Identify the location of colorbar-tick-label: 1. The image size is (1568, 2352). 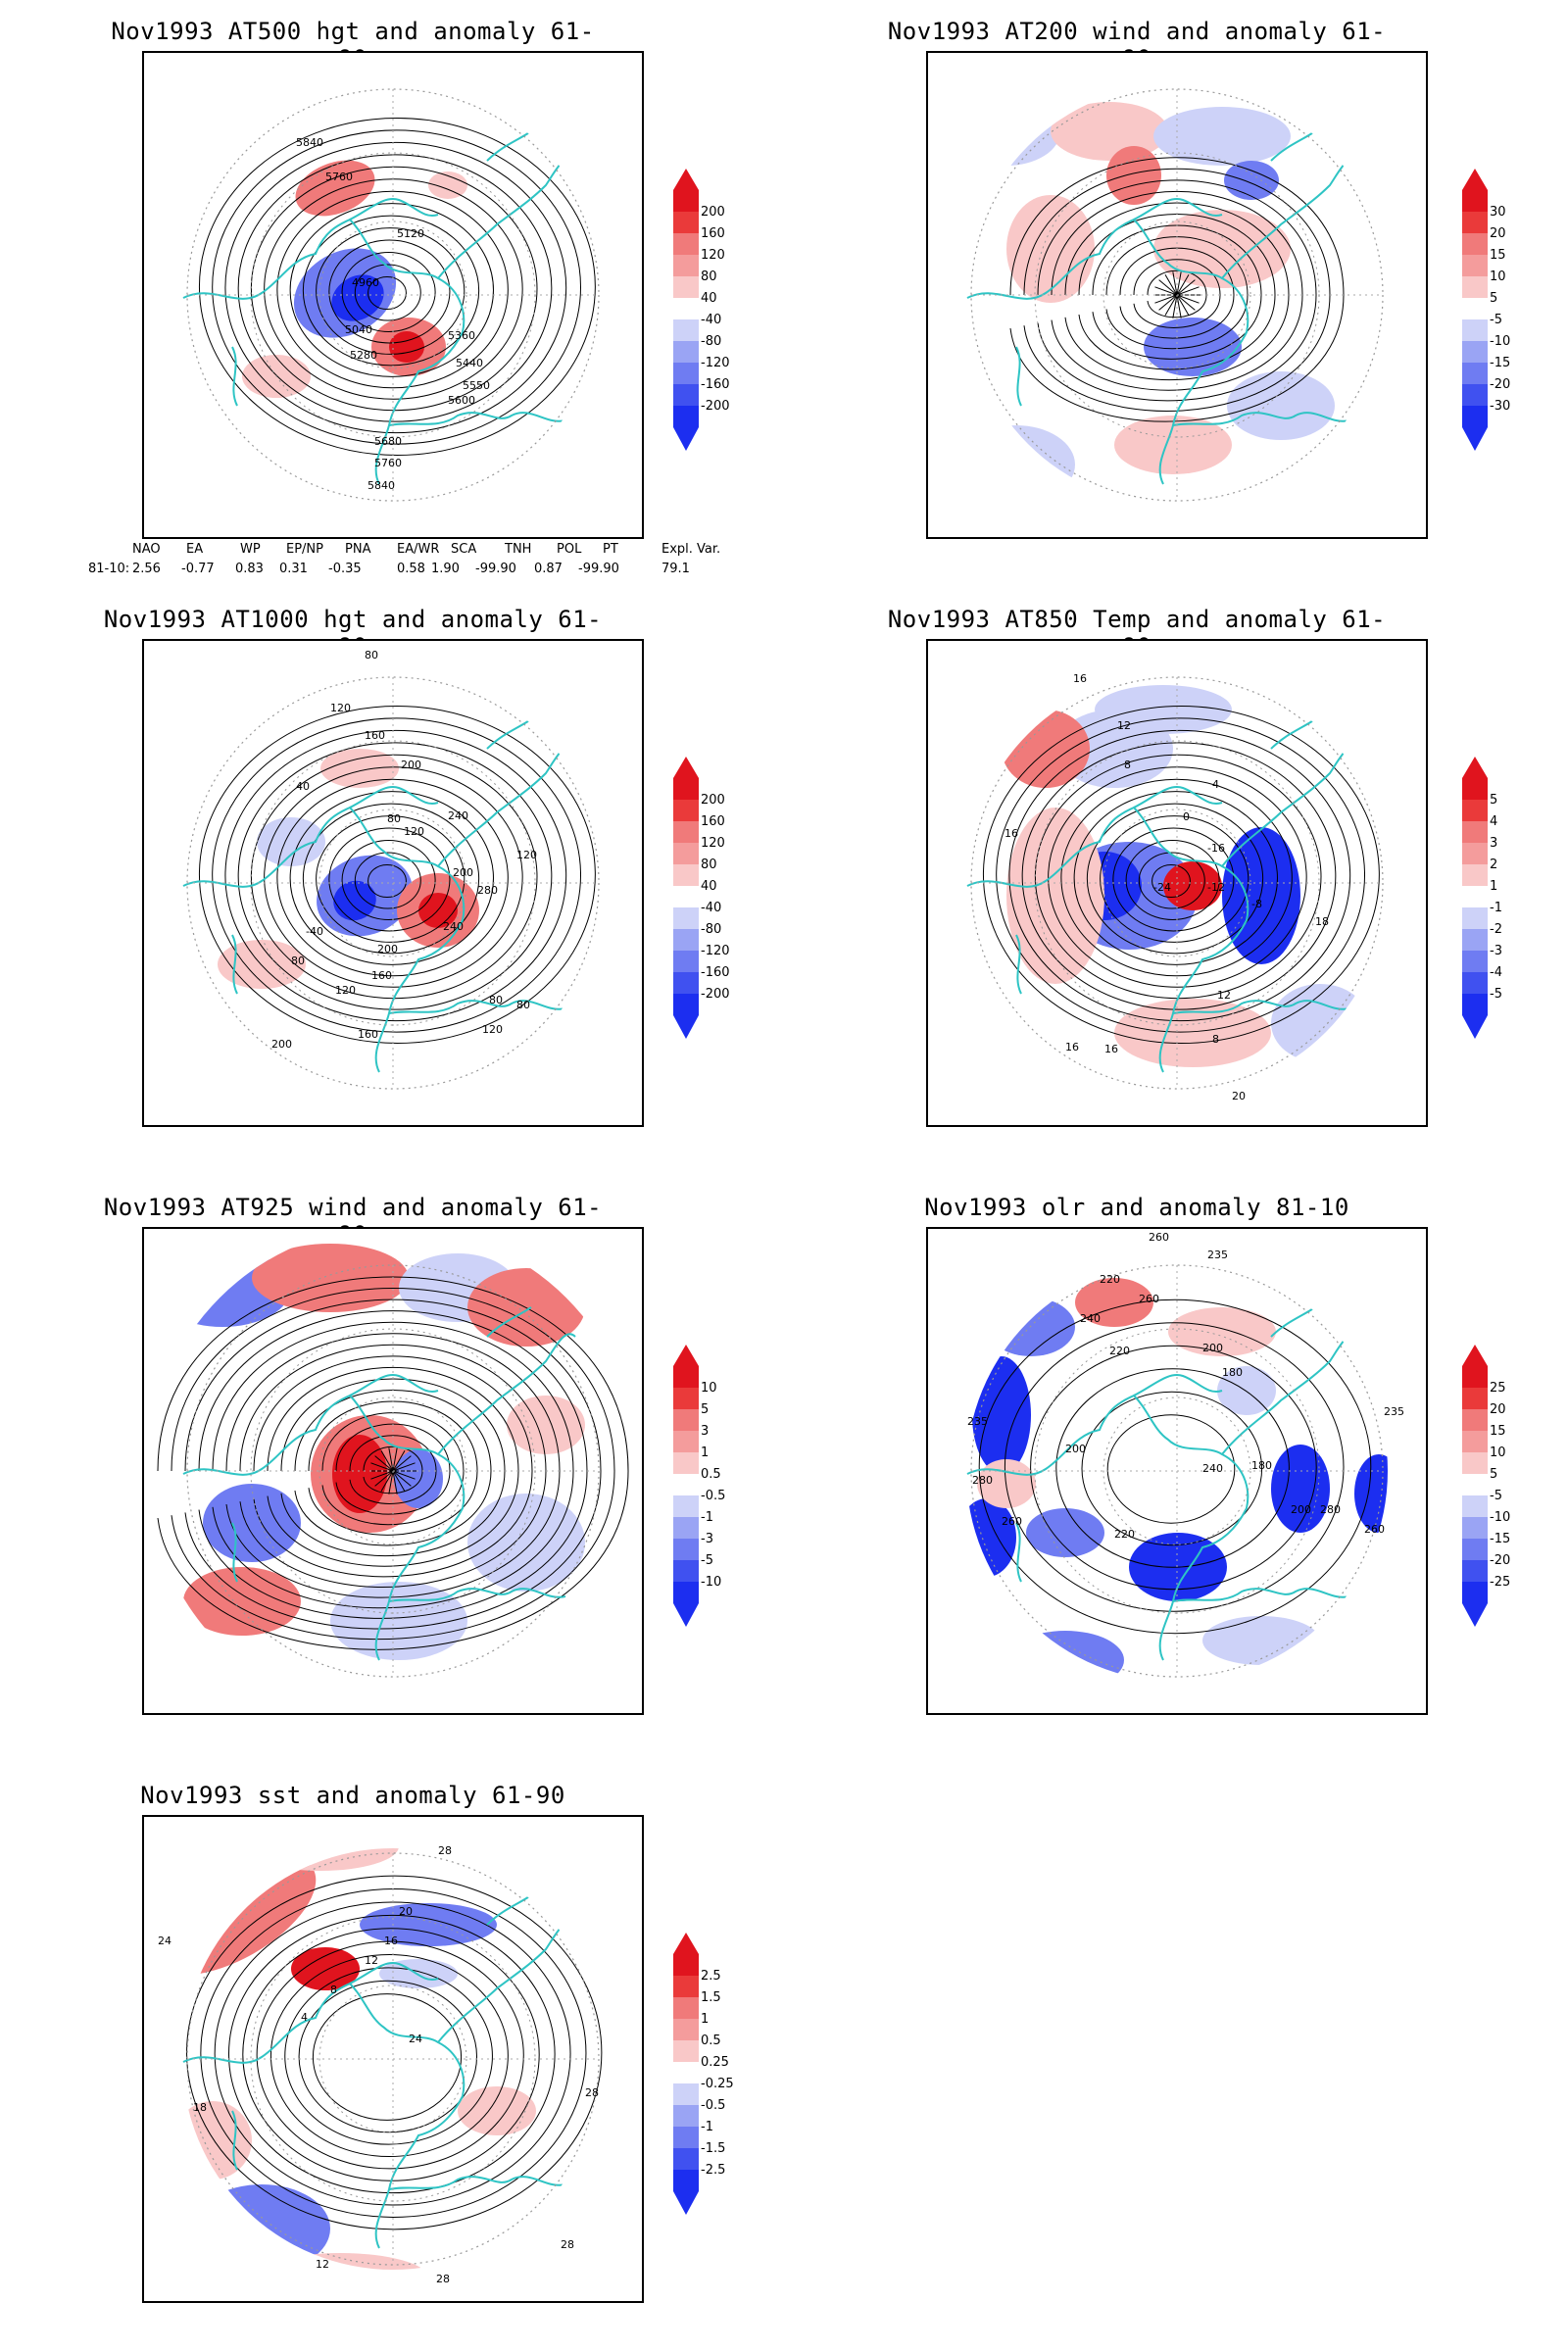
(705, 1453).